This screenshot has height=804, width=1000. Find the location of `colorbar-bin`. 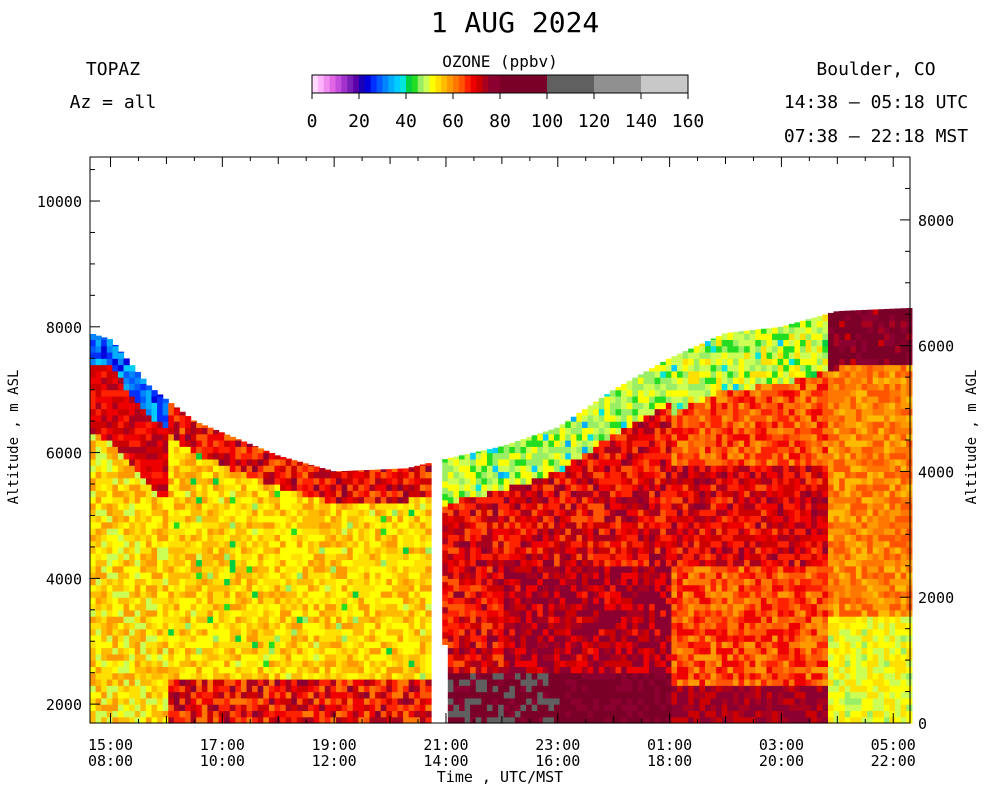

colorbar-bin is located at coordinates (327, 84).